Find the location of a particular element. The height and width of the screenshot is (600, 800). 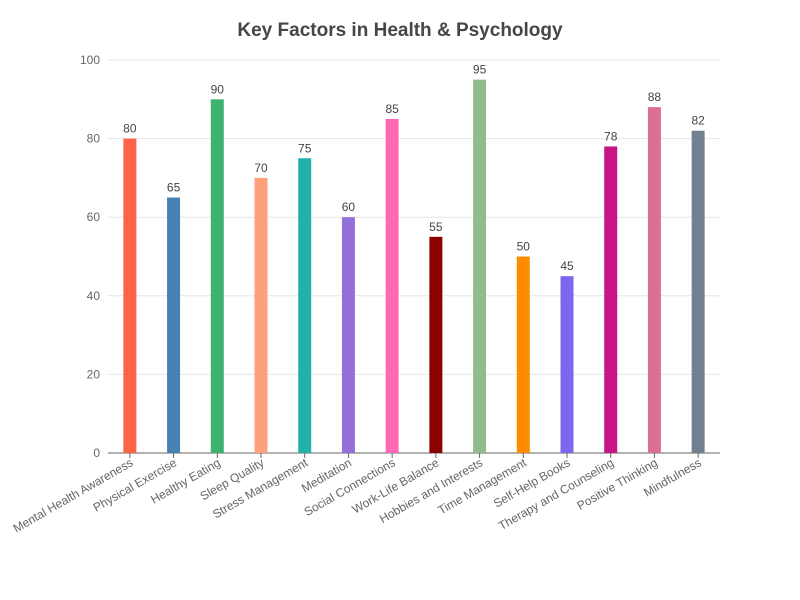

data-label: 95 is located at coordinates (480, 70).